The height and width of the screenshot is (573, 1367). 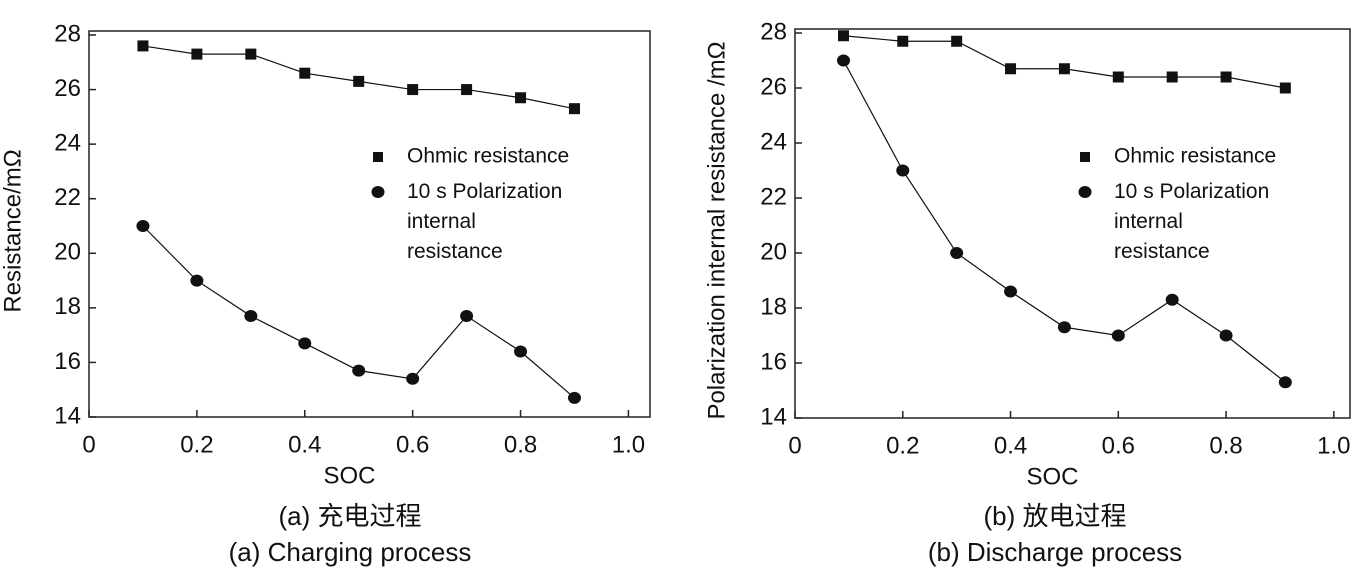 What do you see at coordinates (13, 230) in the screenshot?
I see `y-axis-label: Resistance/mΩ` at bounding box center [13, 230].